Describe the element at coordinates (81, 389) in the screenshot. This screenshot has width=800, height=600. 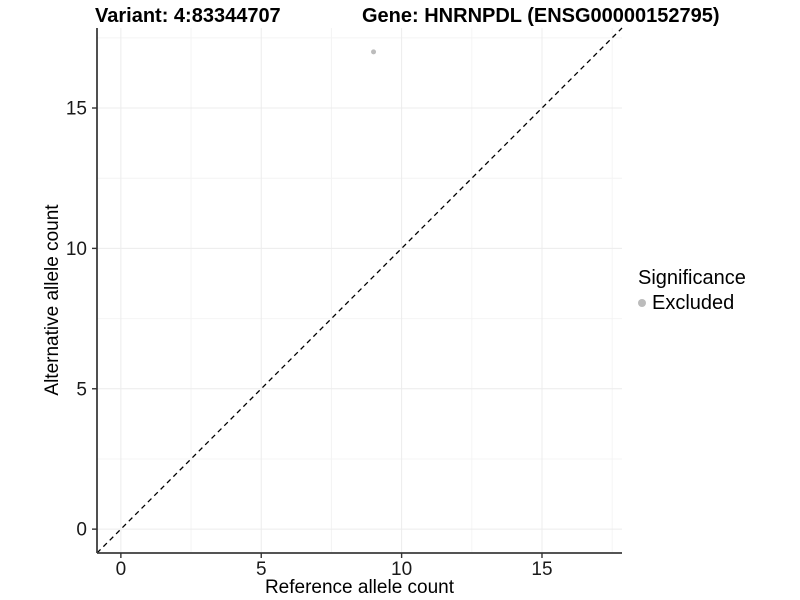
I see `y-tick-label: 5` at that location.